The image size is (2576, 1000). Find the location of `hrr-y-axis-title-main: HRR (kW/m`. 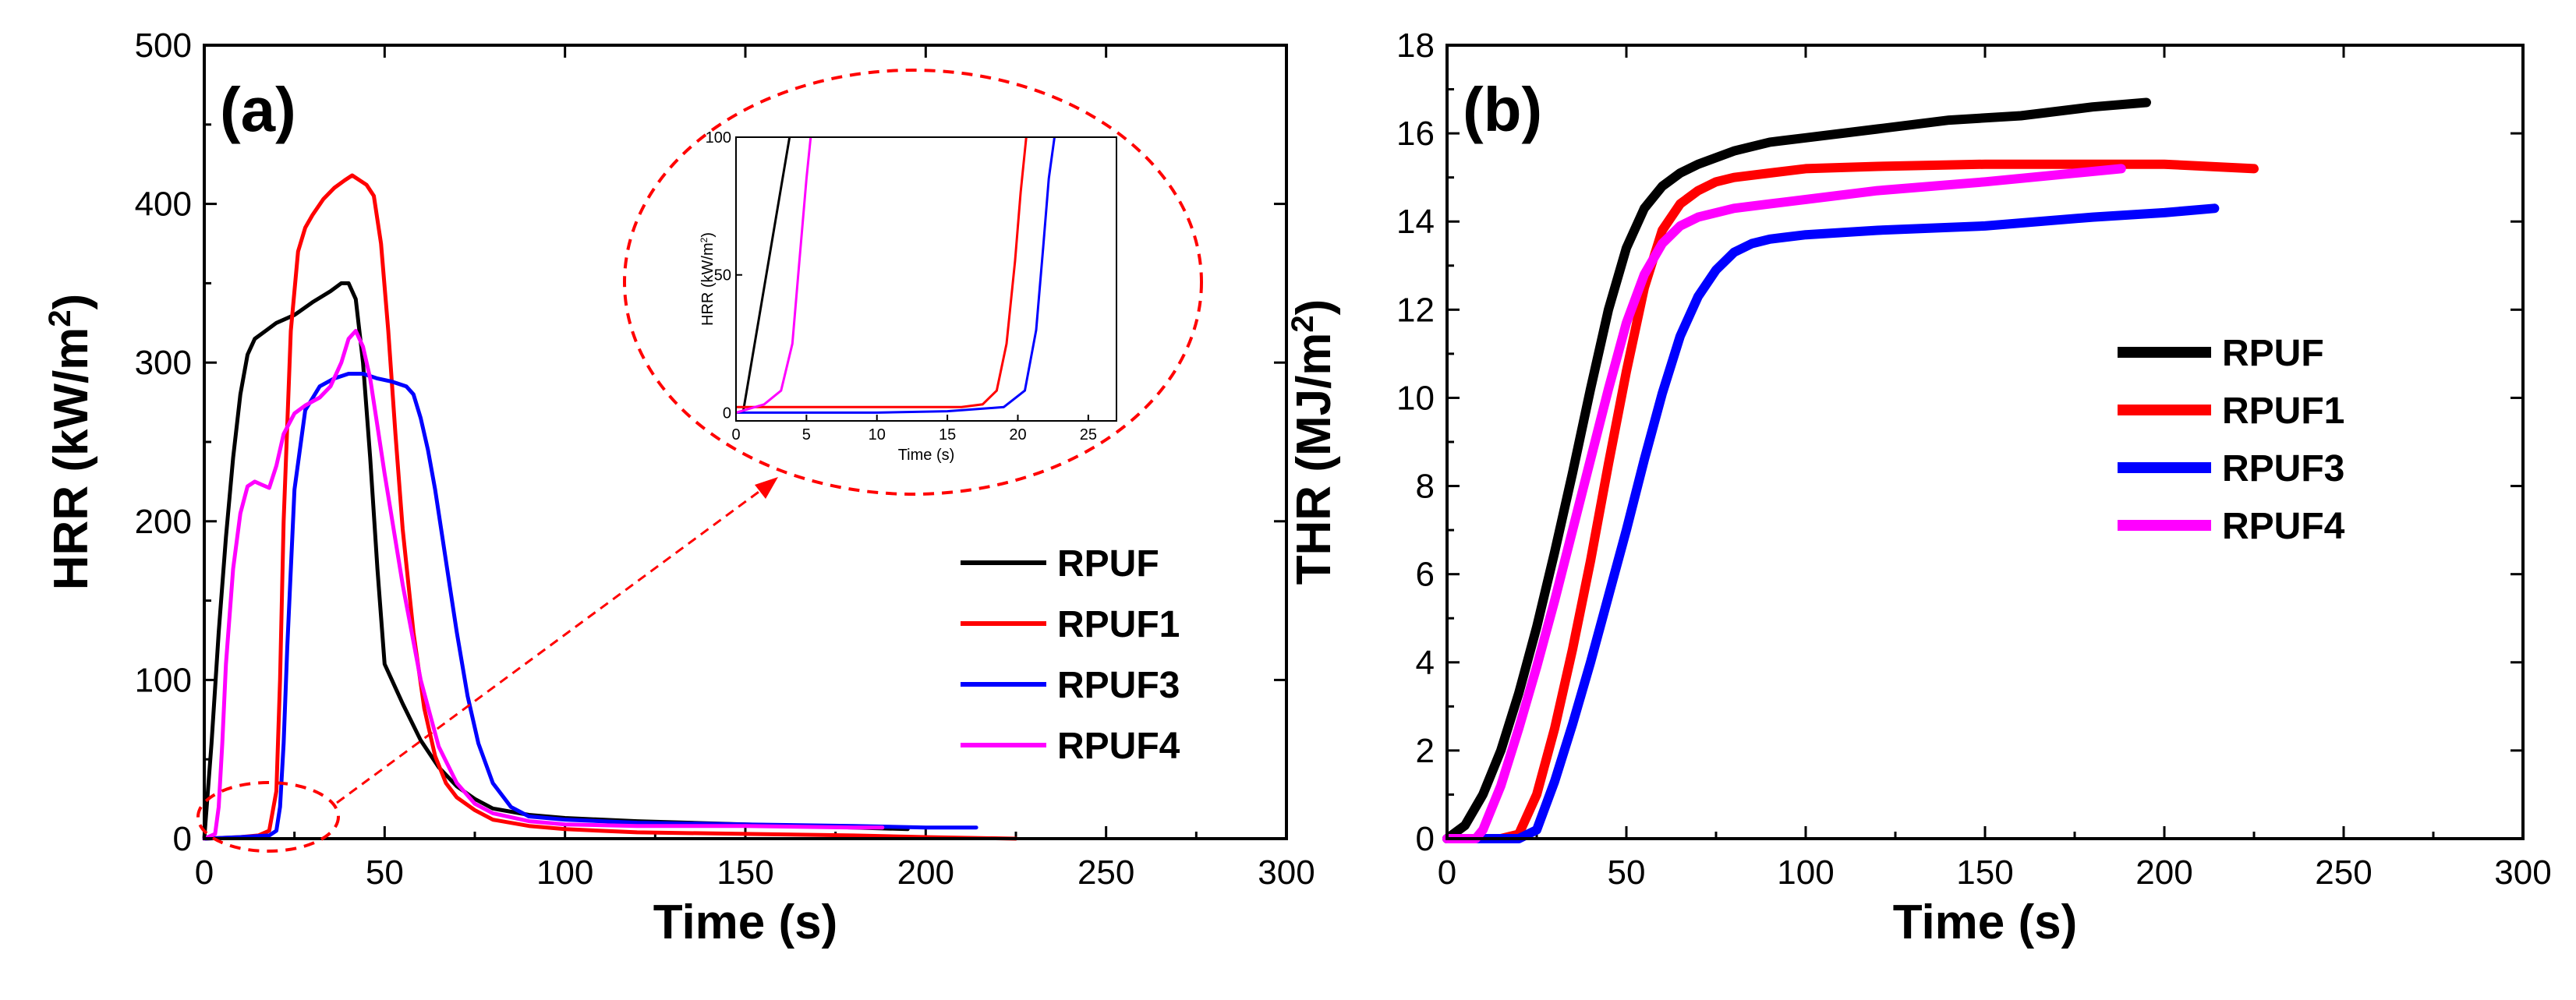

hrr-y-axis-title-main: HRR (kW/m is located at coordinates (71, 459).